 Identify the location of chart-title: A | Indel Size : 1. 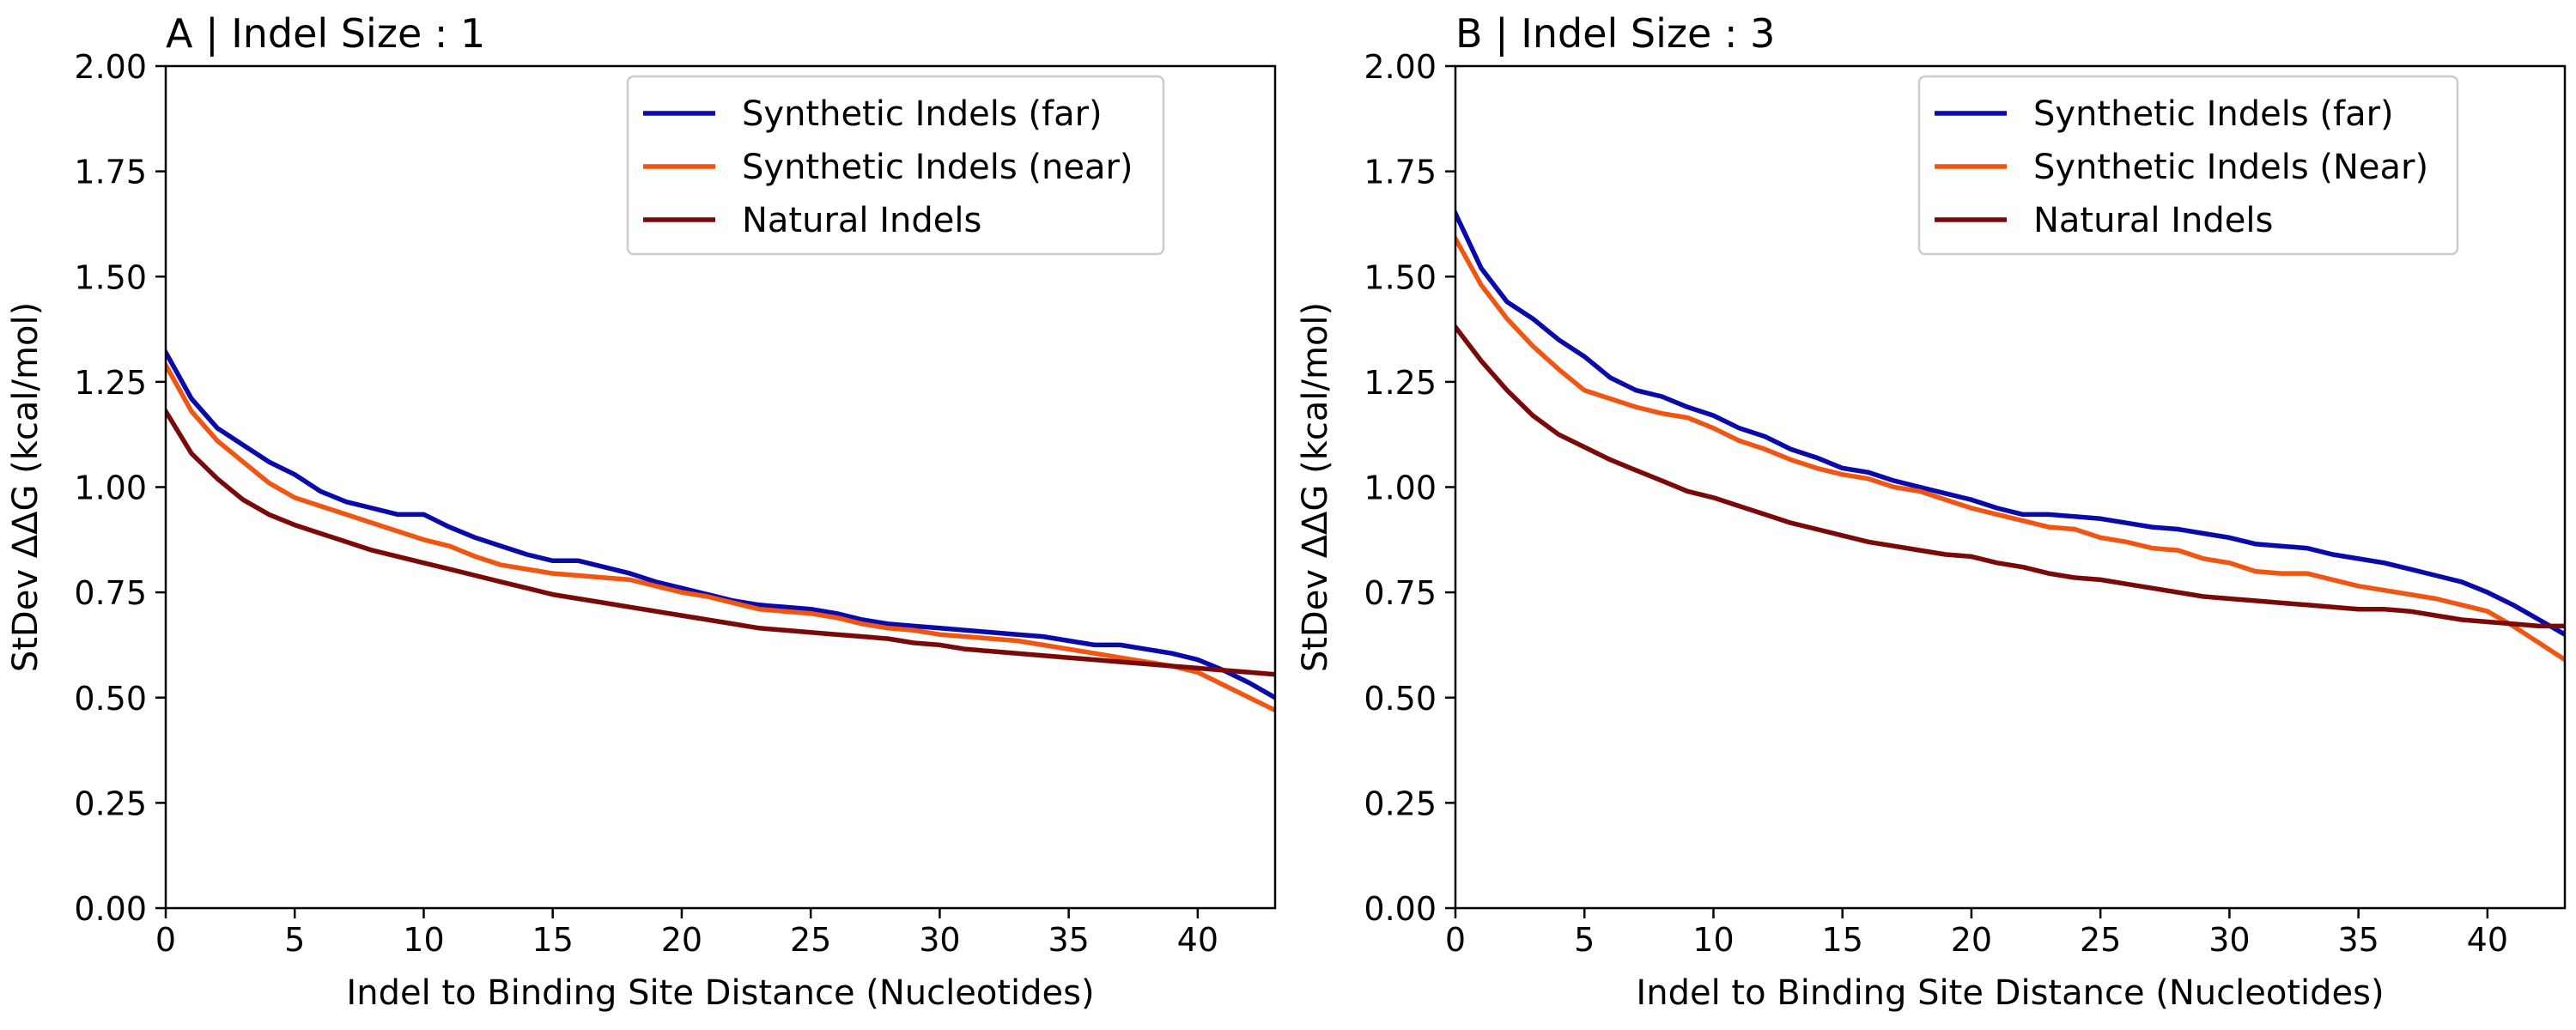
(325, 34).